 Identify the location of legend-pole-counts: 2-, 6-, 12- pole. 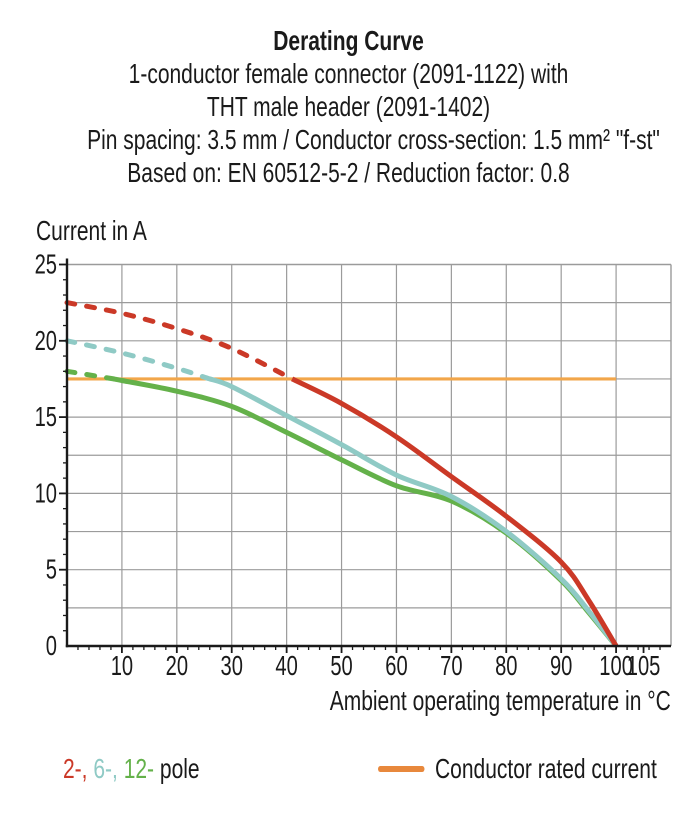
(131, 769).